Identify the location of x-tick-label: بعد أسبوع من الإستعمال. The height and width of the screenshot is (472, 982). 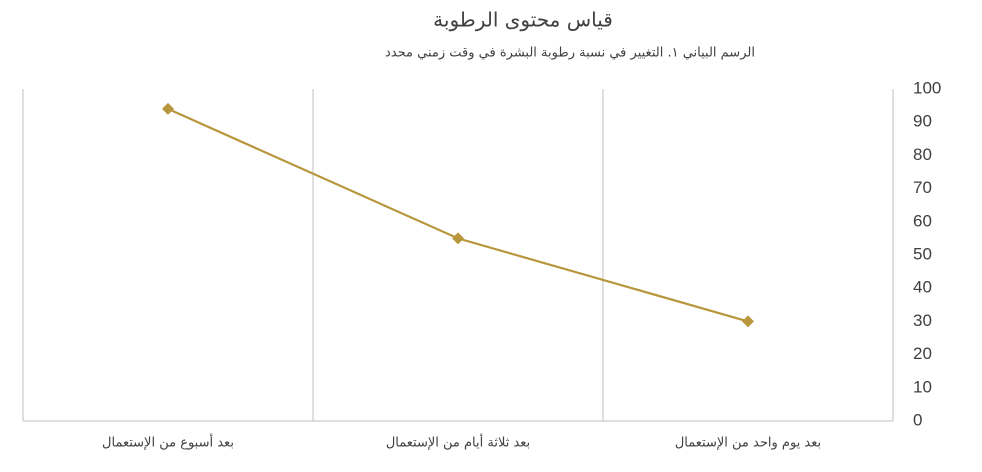
(168, 442).